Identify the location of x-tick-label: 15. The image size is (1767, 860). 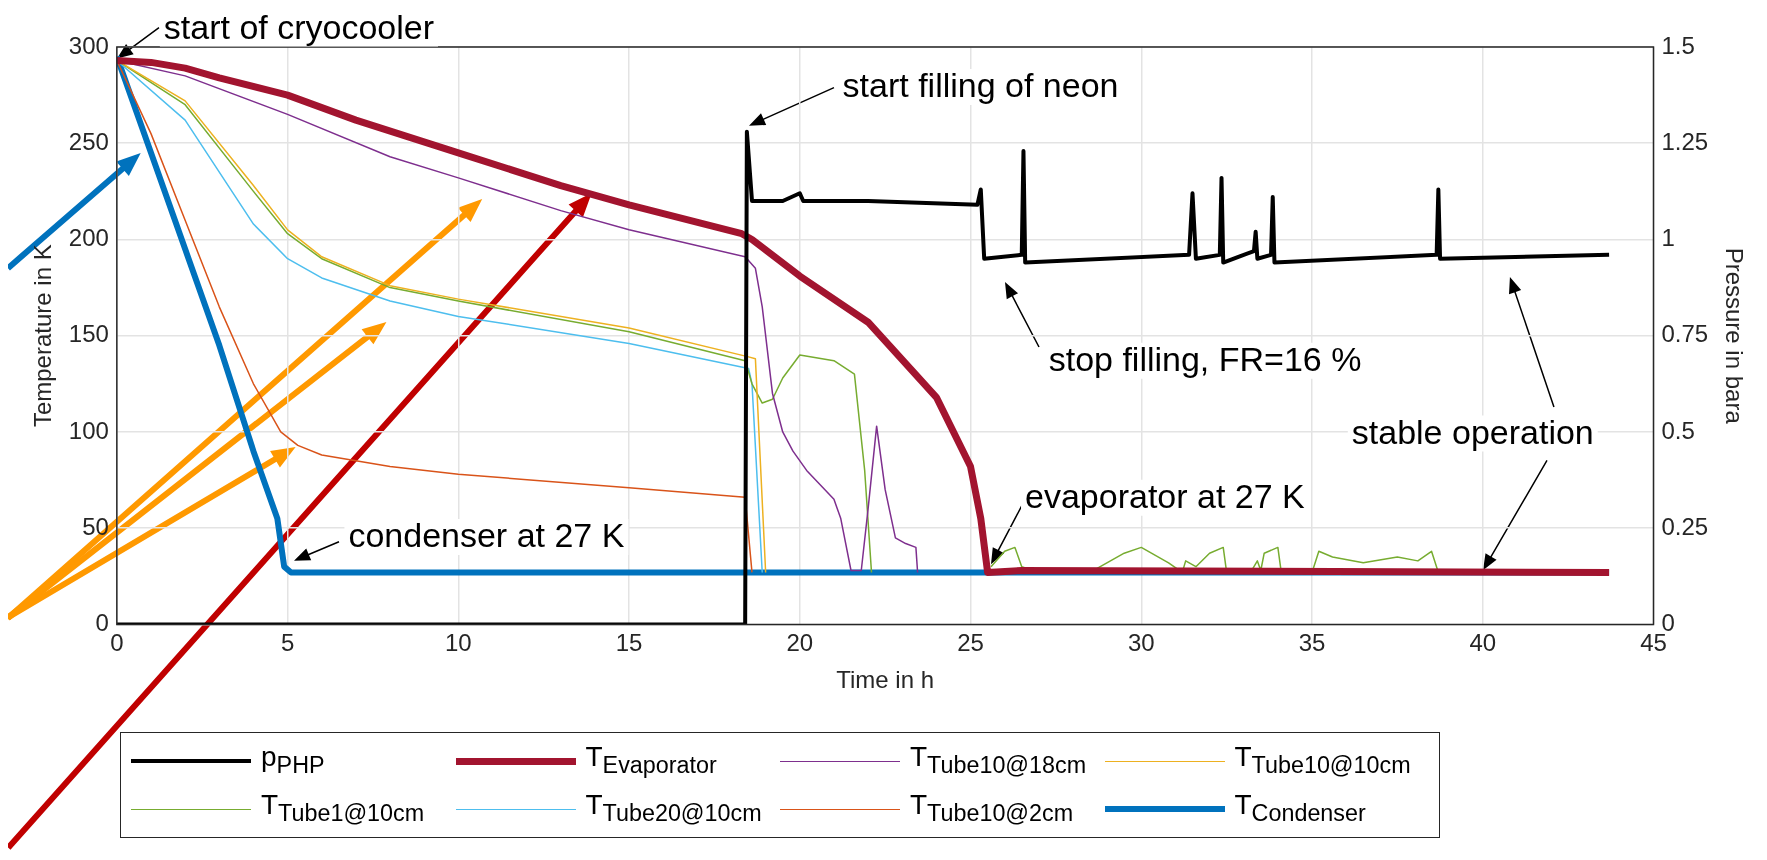
(629, 643).